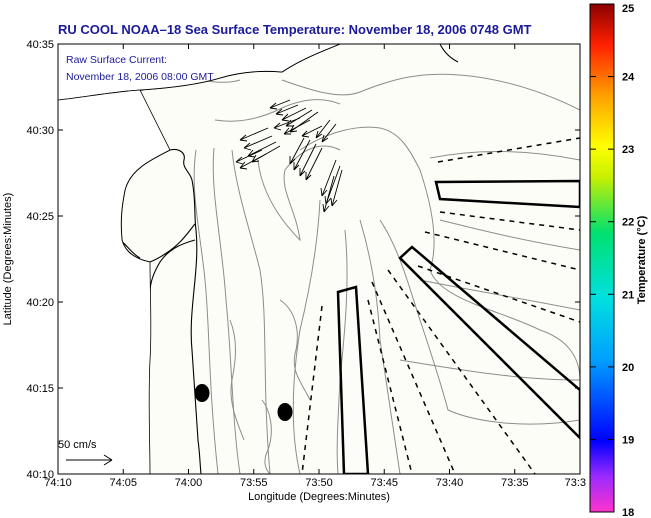  Describe the element at coordinates (40, 303) in the screenshot. I see `y-tick-label: 40:20` at that location.